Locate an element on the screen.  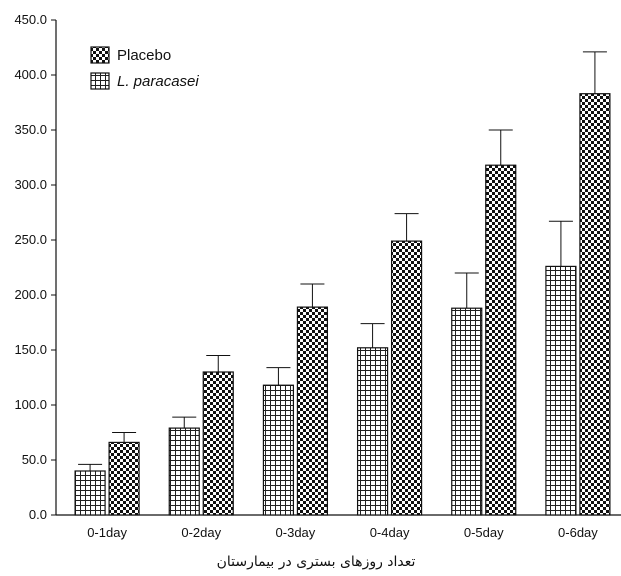
y-tick-label: 350.0 is located at coordinates (30, 129).